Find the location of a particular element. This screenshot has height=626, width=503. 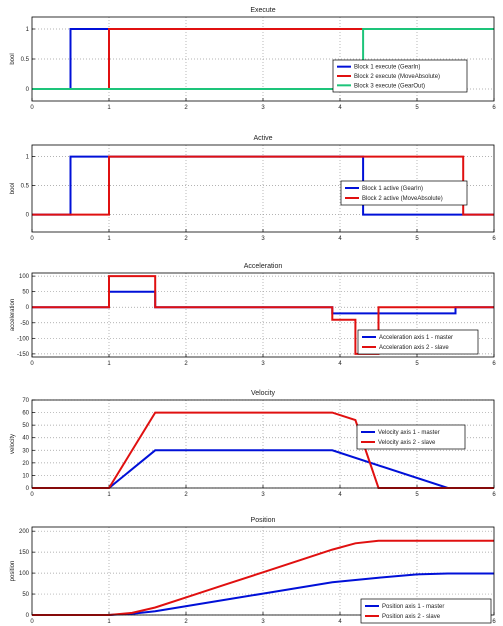

y-tick-label: 70 is located at coordinates (25, 401).